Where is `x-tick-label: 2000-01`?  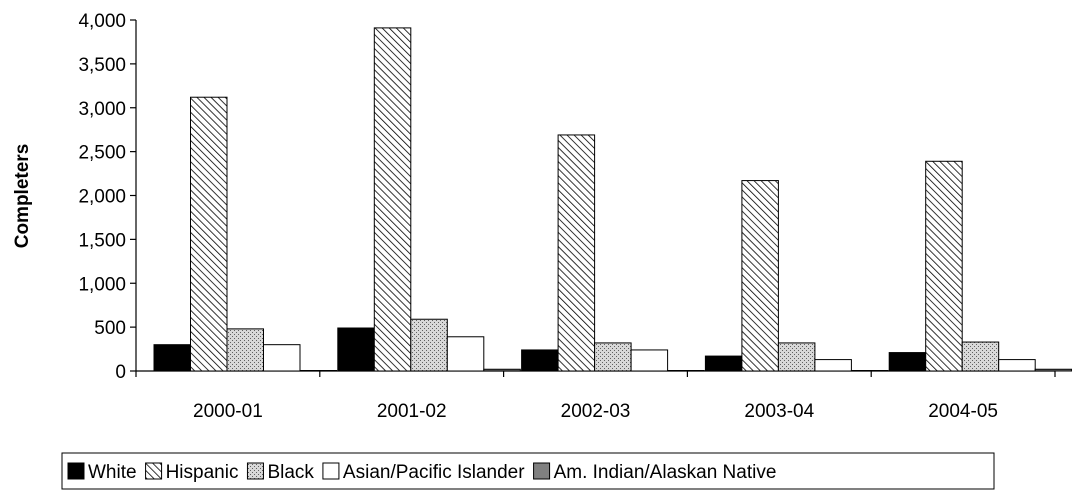 x-tick-label: 2000-01 is located at coordinates (228, 411).